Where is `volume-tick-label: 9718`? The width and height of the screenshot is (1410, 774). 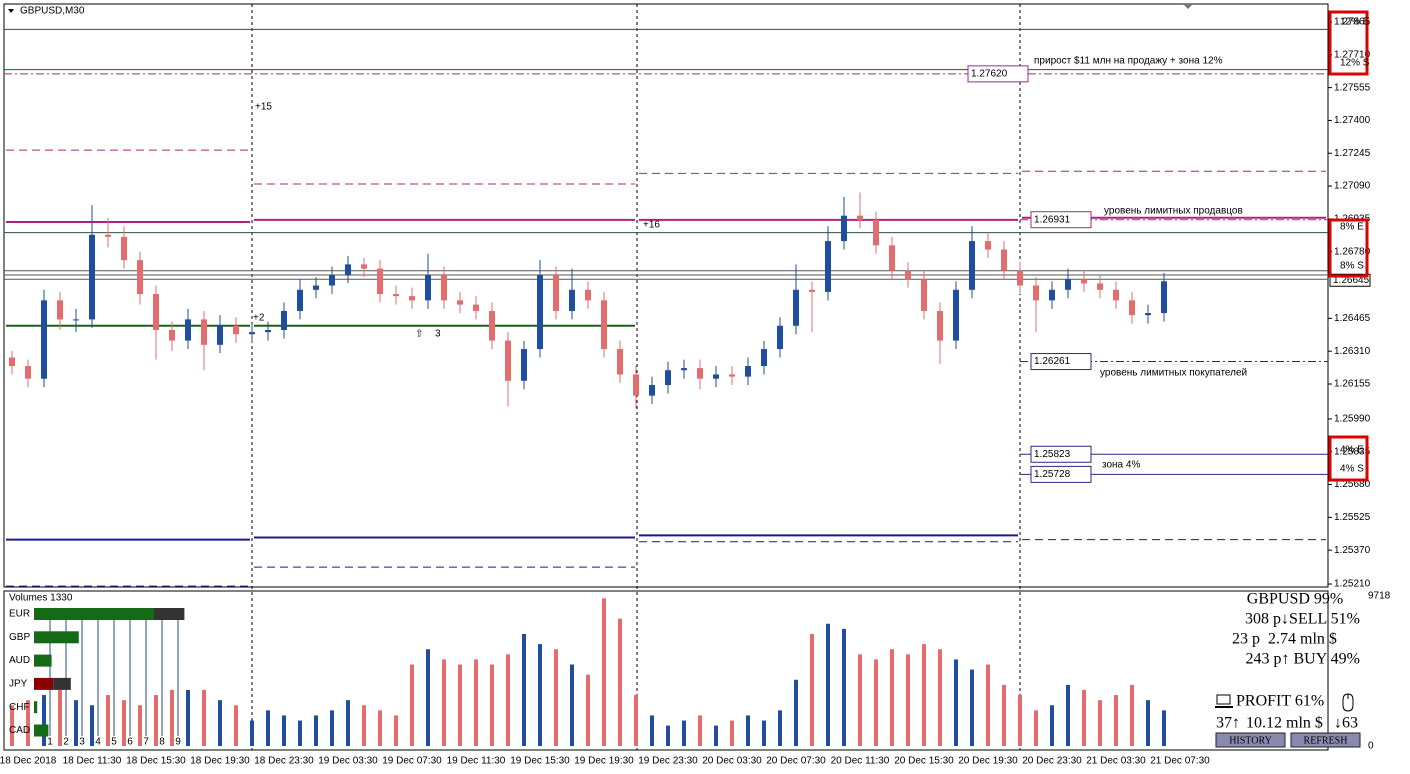 volume-tick-label: 9718 is located at coordinates (1379, 596).